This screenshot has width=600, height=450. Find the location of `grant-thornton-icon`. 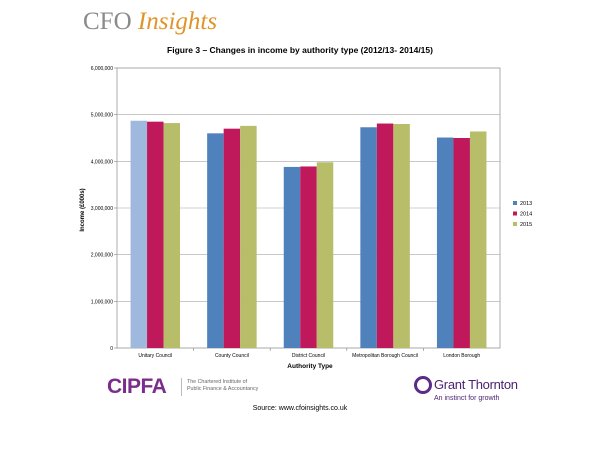

grant-thornton-icon is located at coordinates (423, 385).